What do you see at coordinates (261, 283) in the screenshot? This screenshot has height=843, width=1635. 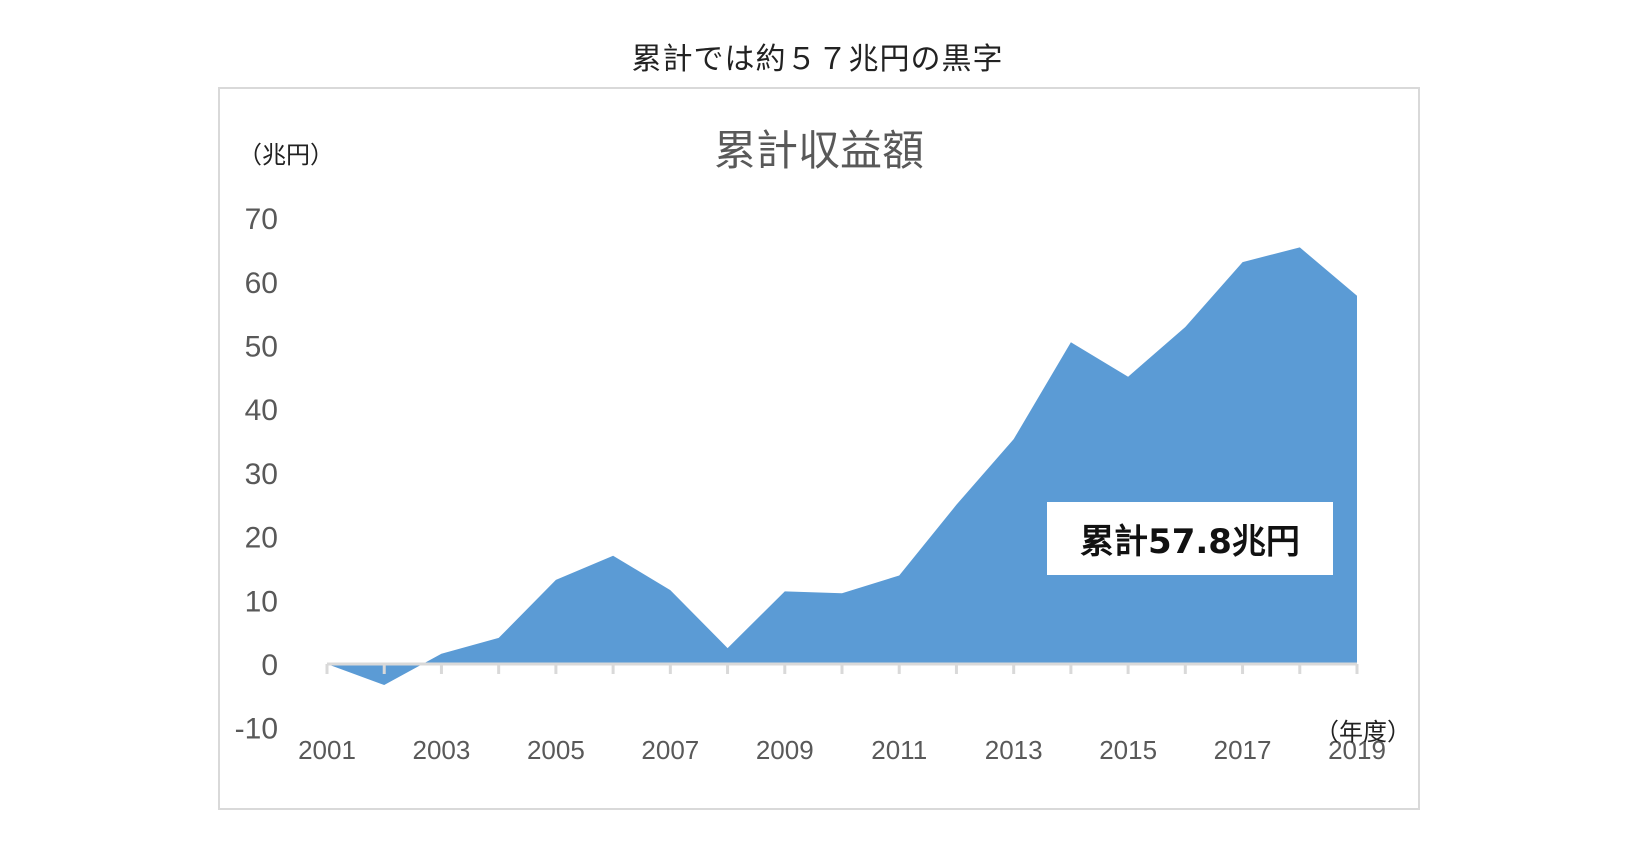 I see `y-tick-label: 60` at bounding box center [261, 283].